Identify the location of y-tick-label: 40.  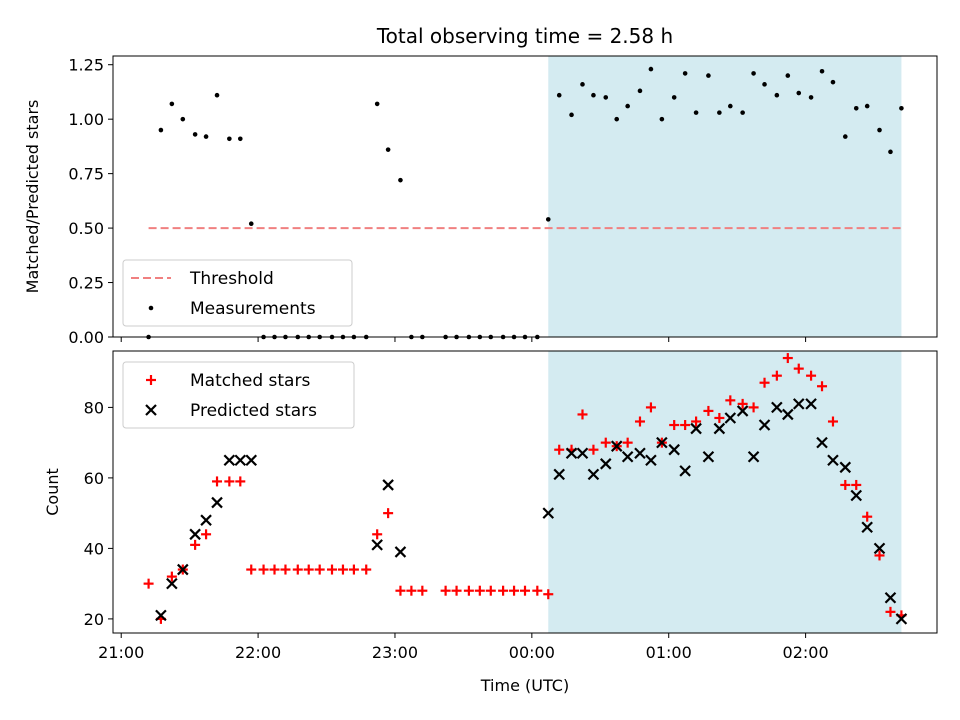
(94, 548).